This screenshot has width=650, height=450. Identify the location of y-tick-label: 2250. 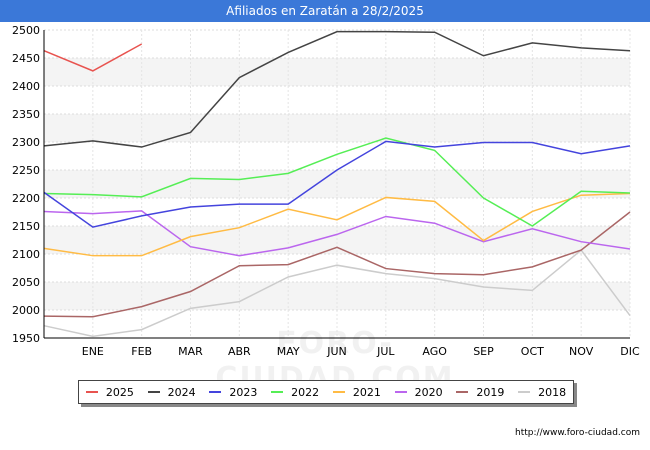
(26, 170).